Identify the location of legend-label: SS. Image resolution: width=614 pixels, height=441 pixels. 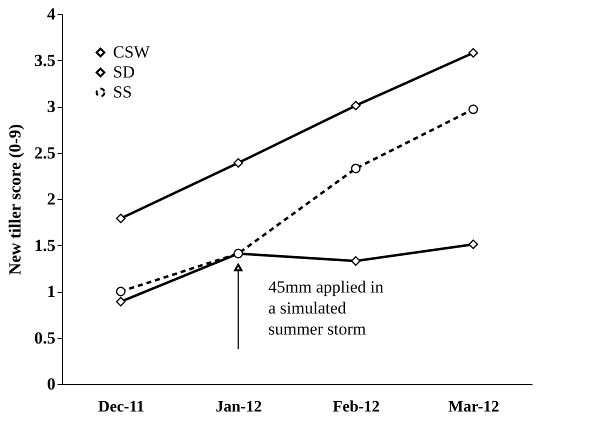
(122, 92).